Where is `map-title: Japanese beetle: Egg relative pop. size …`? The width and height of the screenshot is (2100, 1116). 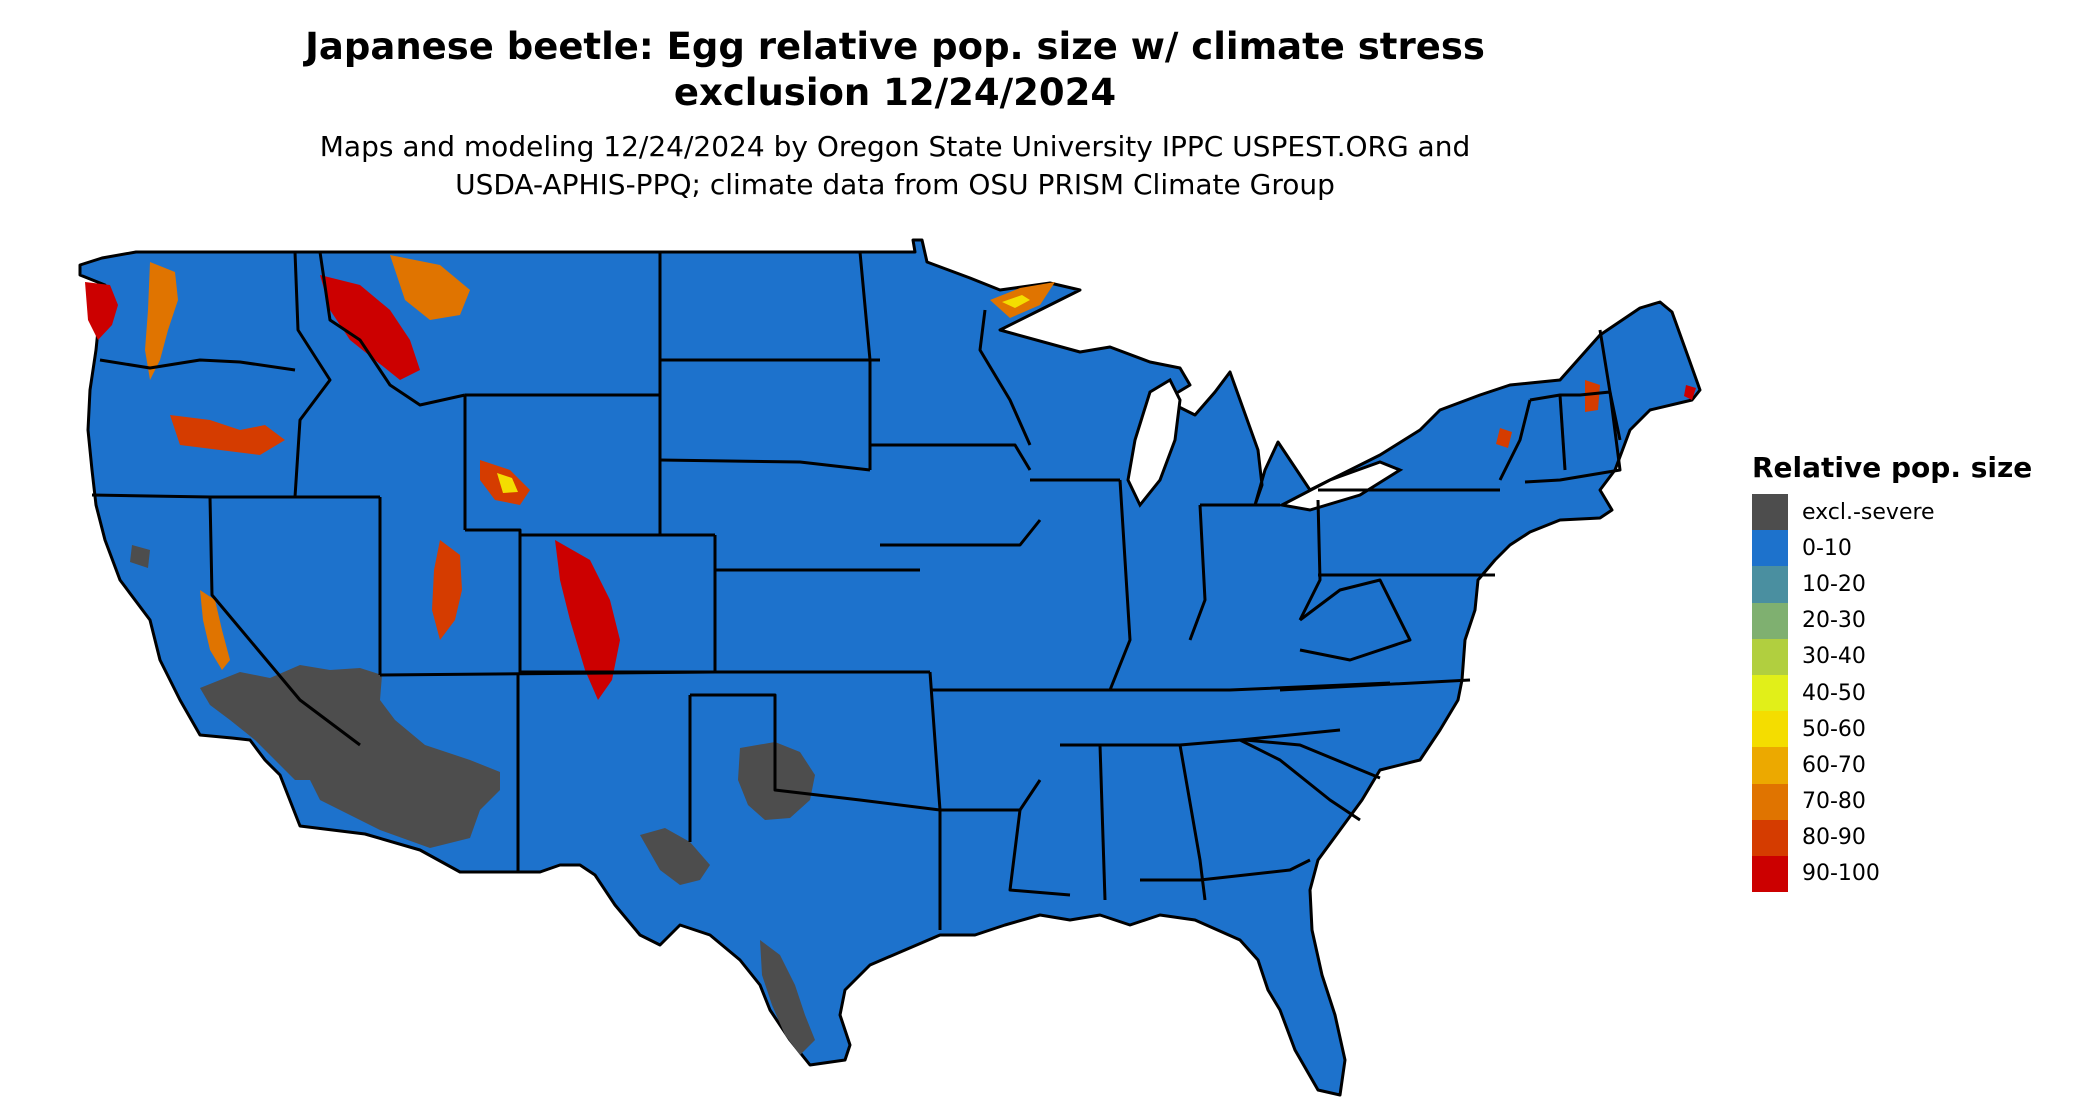
map-title: Japanese beetle: Egg relative pop. size … is located at coordinates (895, 70).